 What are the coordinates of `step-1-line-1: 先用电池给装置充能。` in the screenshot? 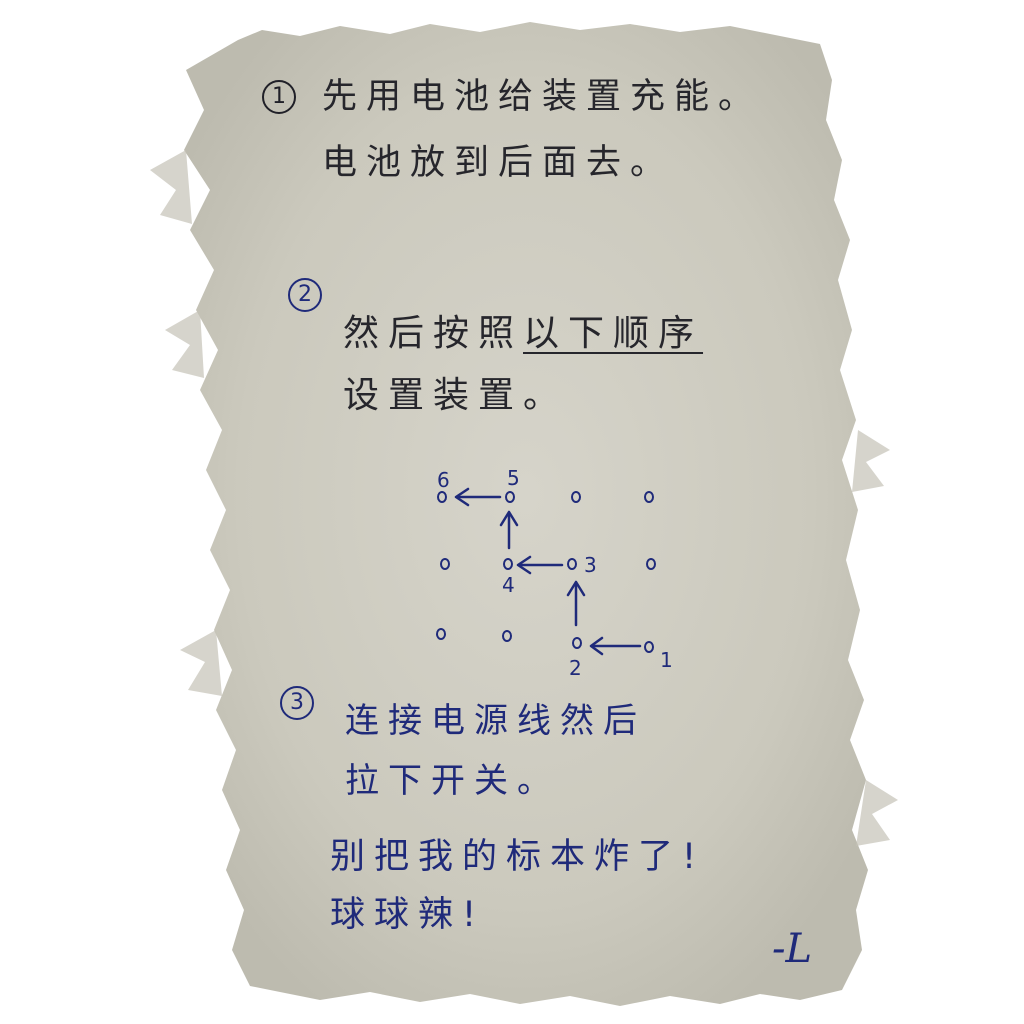 It's located at (542, 97).